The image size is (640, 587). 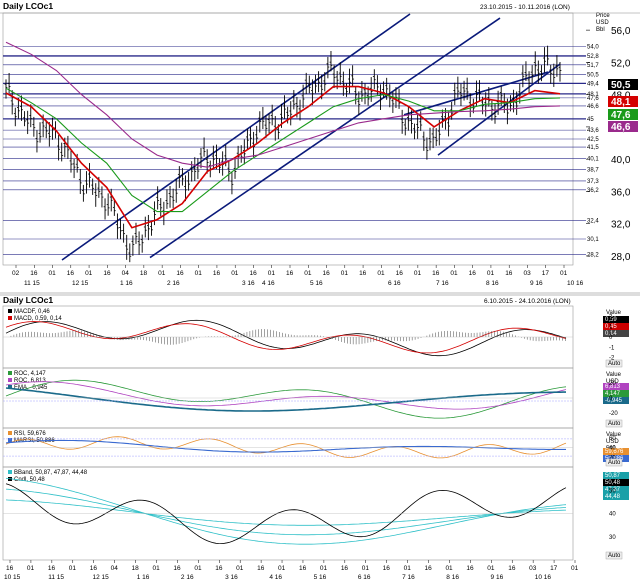 What do you see at coordinates (554, 568) in the screenshot?
I see `bottom-x-tick-label: 17` at bounding box center [554, 568].